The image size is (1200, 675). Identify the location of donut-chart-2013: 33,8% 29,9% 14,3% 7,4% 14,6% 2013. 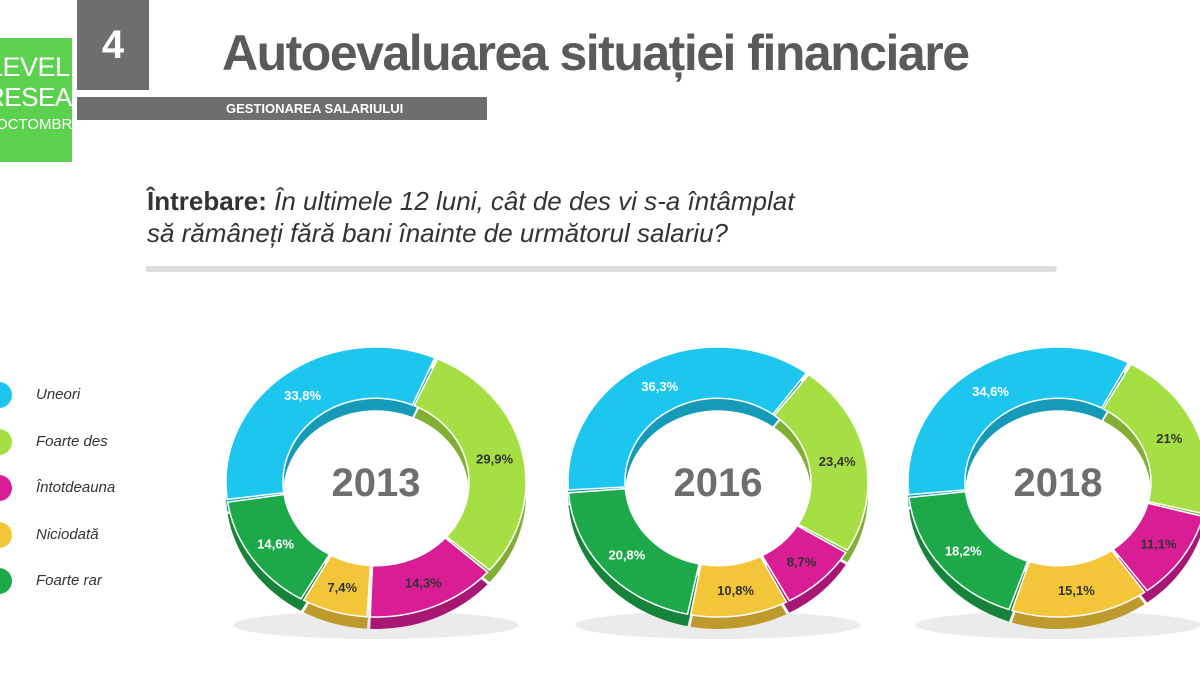
(376, 492).